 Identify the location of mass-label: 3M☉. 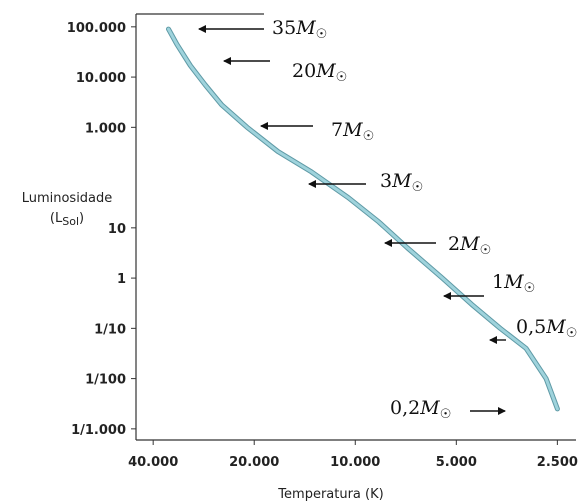
(401, 182).